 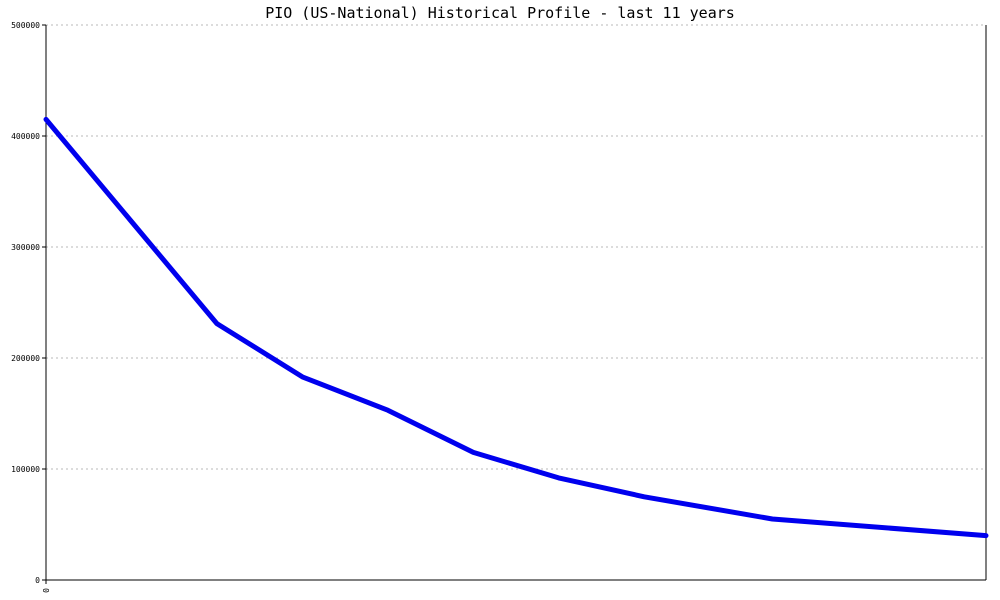 I want to click on y-tick-label: 0, so click(x=37, y=580).